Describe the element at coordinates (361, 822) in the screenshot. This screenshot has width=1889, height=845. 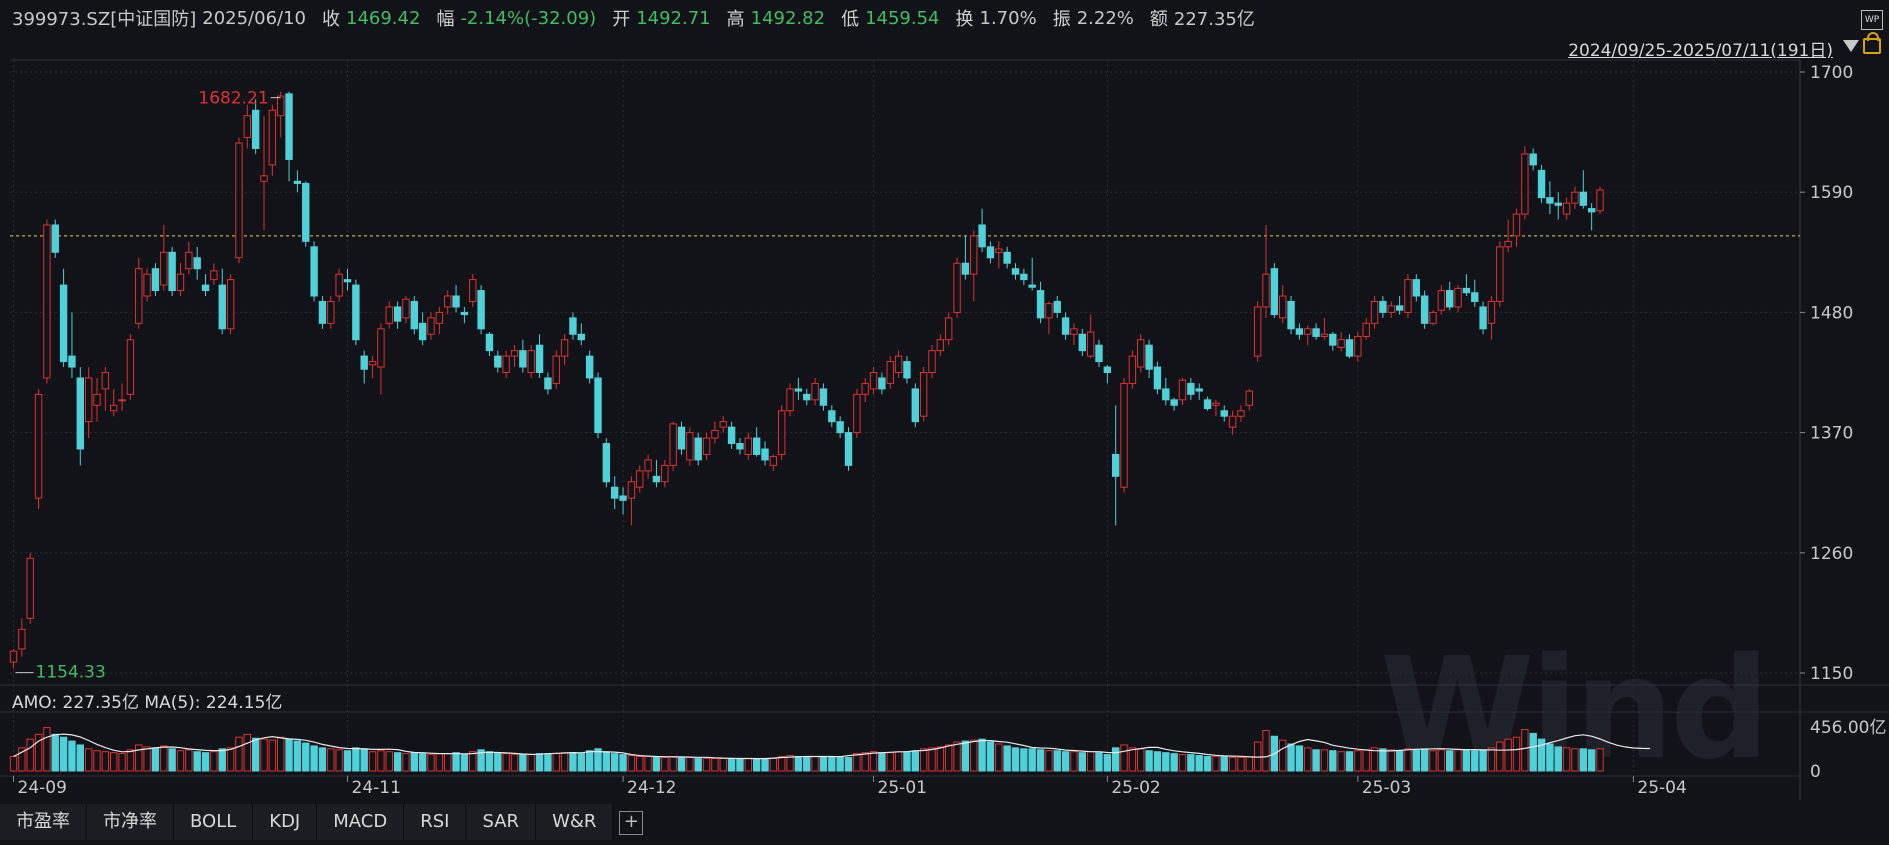
I see `tab-macd: MACD` at that location.